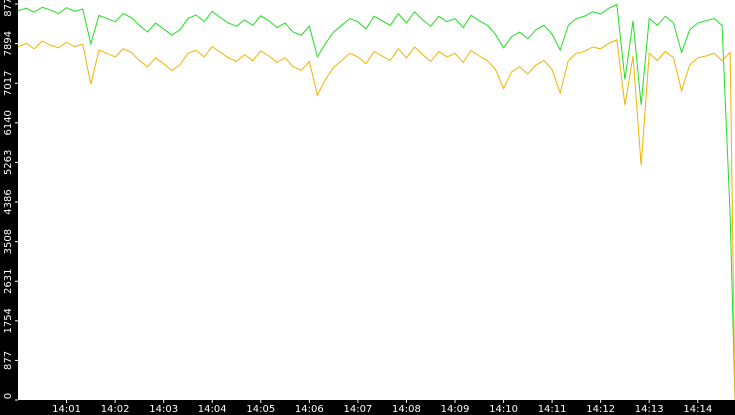  I want to click on x-tick-label: 14:02, so click(115, 409).